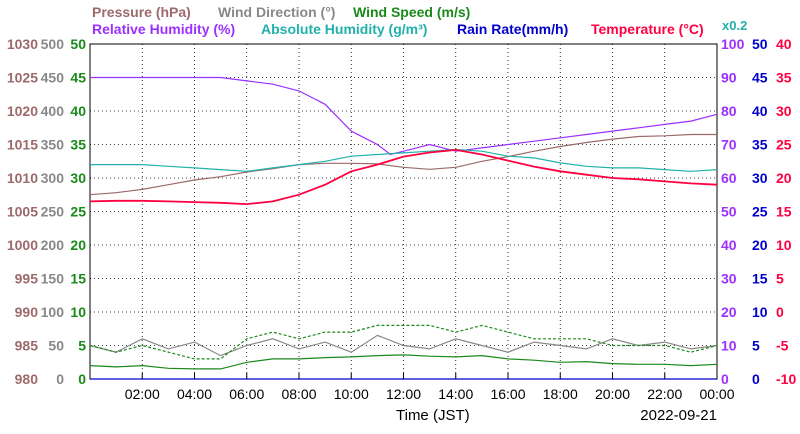  What do you see at coordinates (560, 394) in the screenshot?
I see `x-tick-label: 18:00` at bounding box center [560, 394].